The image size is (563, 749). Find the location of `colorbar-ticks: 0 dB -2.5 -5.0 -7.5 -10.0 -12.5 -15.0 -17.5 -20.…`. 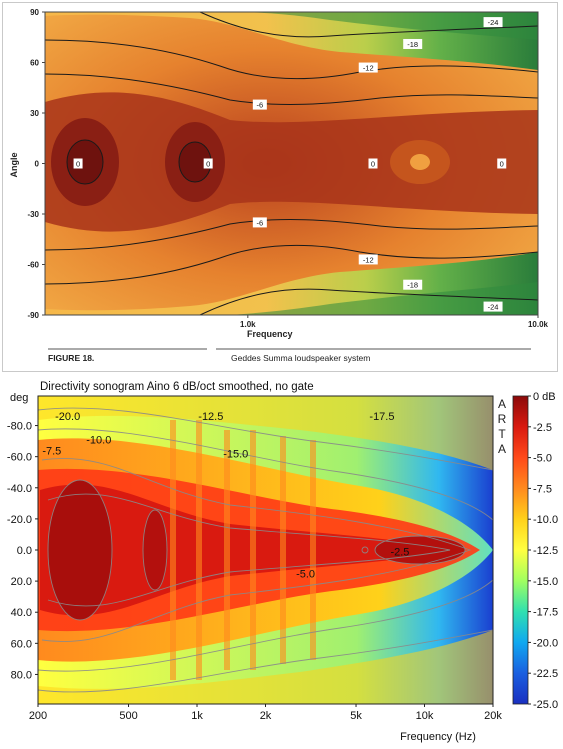

colorbar-ticks: 0 dB -2.5 -5.0 -7.5 -10.0 -12.5 -15.0 -17.5 -20.… is located at coordinates (543, 551).